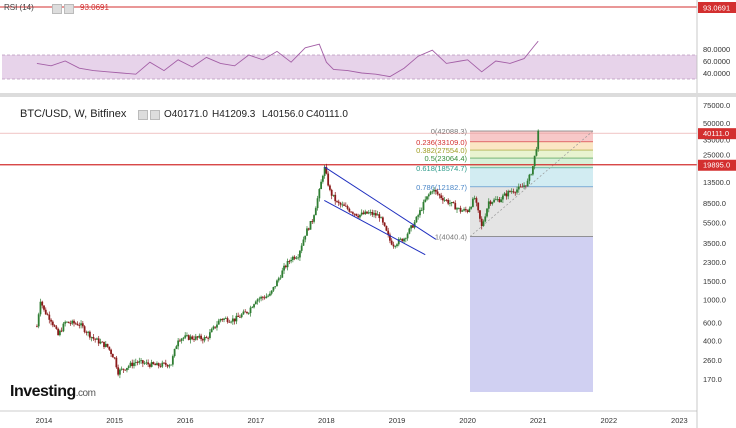  Describe the element at coordinates (712, 360) in the screenshot. I see `price-y-tick-label: 260.0` at that location.